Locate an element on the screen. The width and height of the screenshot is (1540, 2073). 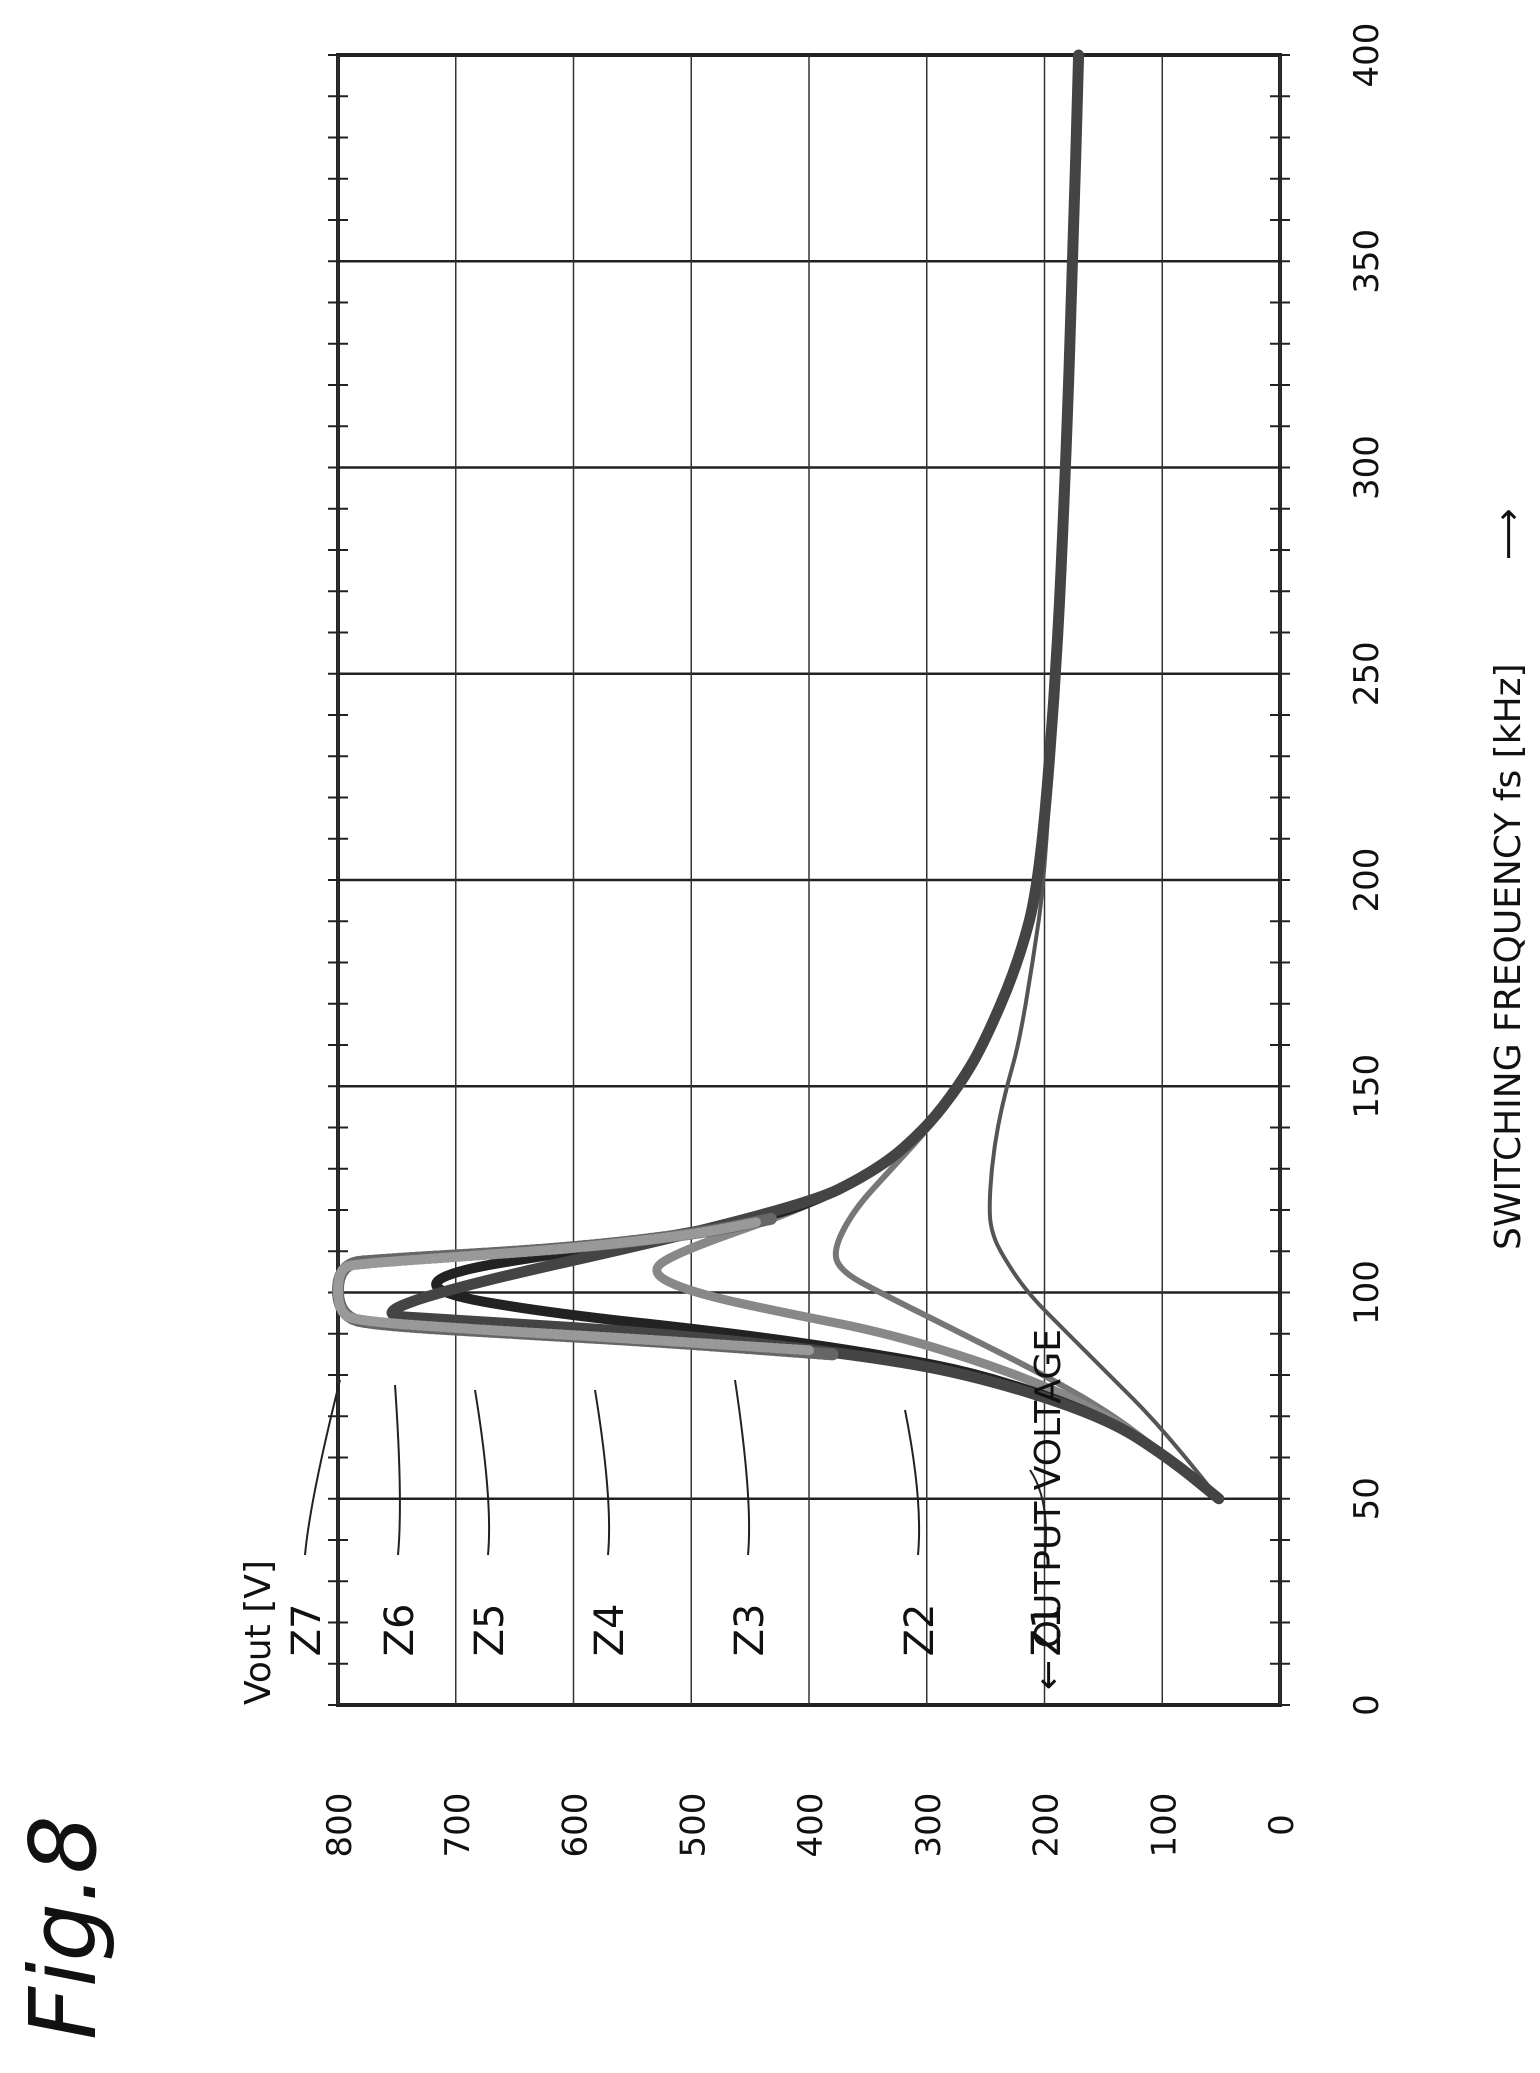
y-unit-label: Vout [V] is located at coordinates (258, 1632).